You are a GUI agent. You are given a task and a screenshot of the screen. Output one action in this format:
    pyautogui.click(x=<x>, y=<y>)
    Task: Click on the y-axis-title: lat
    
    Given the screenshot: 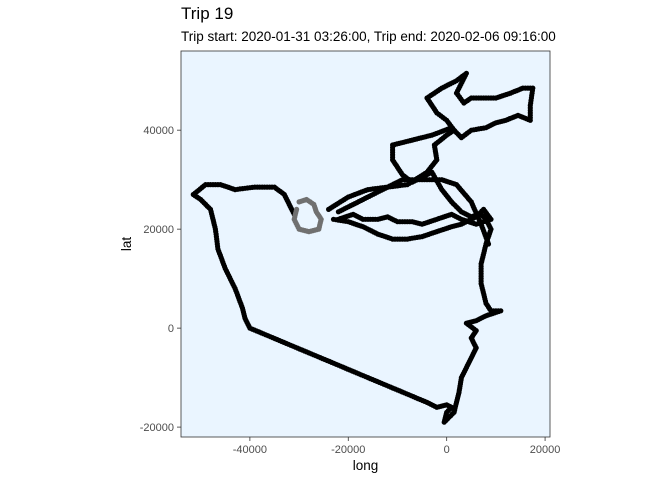 What is the action you would take?
    pyautogui.click(x=126, y=244)
    